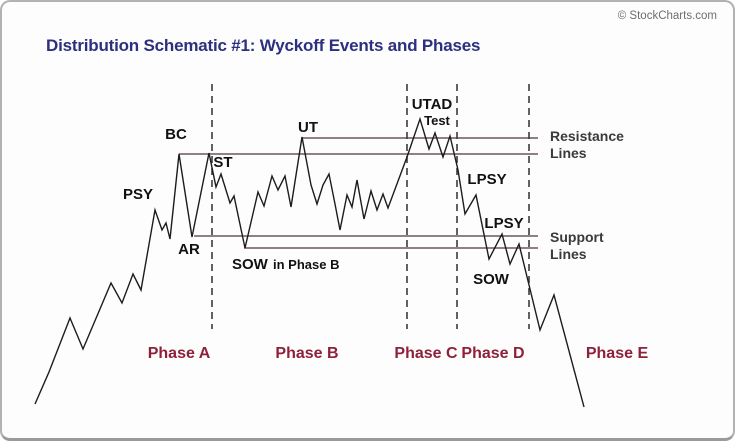 The height and width of the screenshot is (441, 735). I want to click on event-label-ar: AR, so click(189, 249).